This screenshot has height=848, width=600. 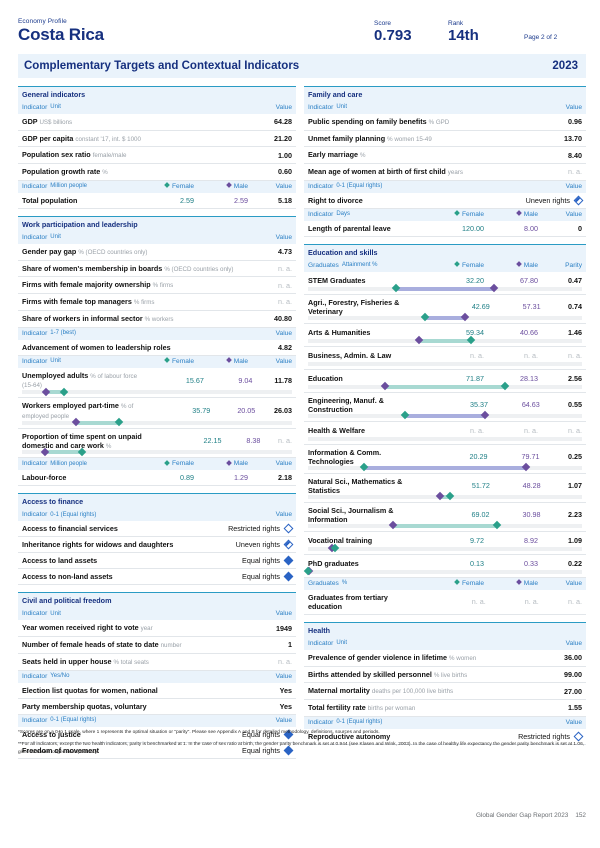 What do you see at coordinates (379, 121) in the screenshot?
I see `row-label: Public spending on family benefits % GPD` at bounding box center [379, 121].